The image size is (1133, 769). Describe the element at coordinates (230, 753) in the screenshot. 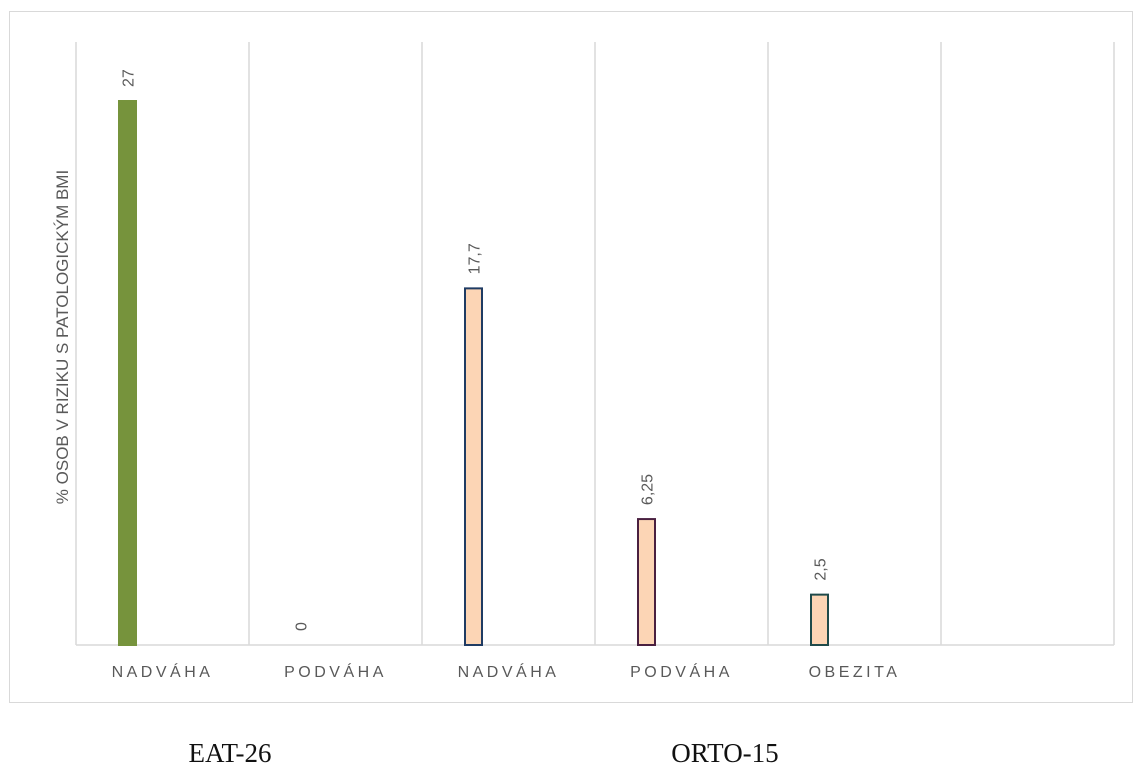

I see `group-label-eat26: EAT-26` at that location.